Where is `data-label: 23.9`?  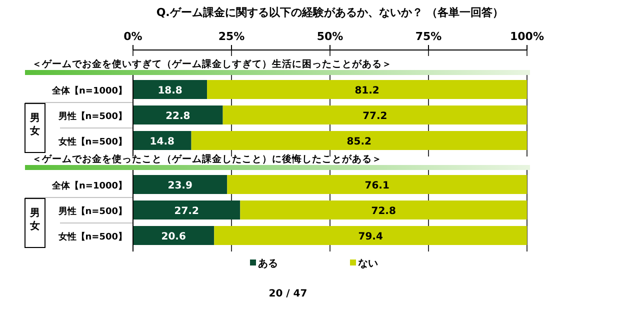 data-label: 23.9 is located at coordinates (180, 186).